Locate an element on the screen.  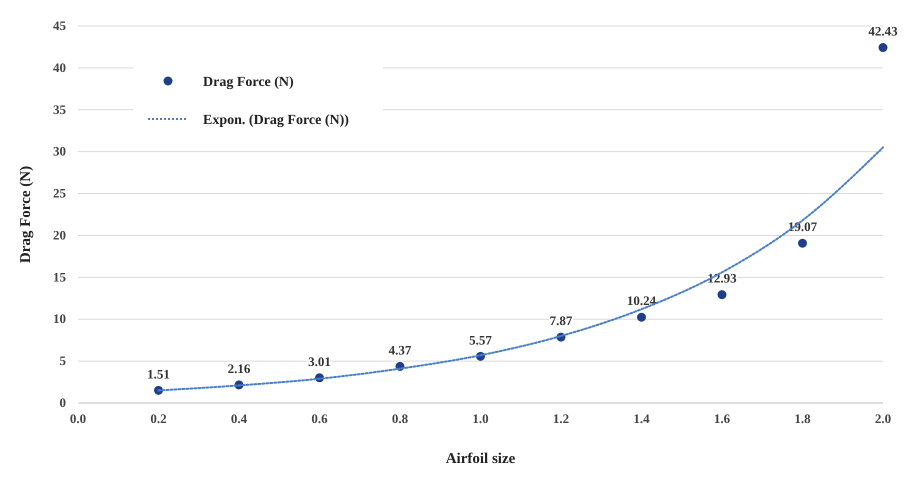
legend-label: Drag Force (N) is located at coordinates (248, 82).